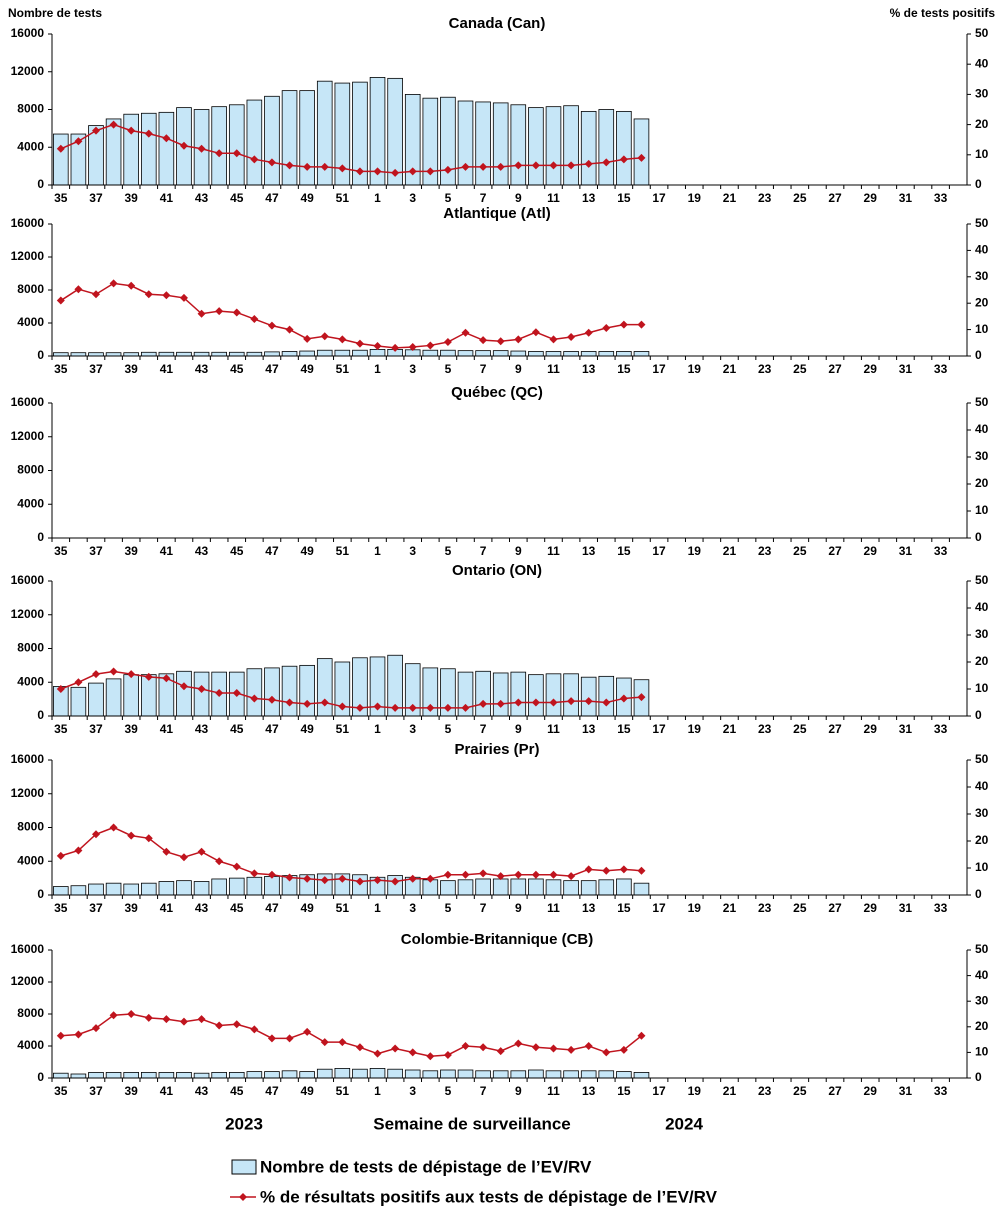 This screenshot has width=1002, height=1218. I want to click on x-tick-label: 43, so click(202, 551).